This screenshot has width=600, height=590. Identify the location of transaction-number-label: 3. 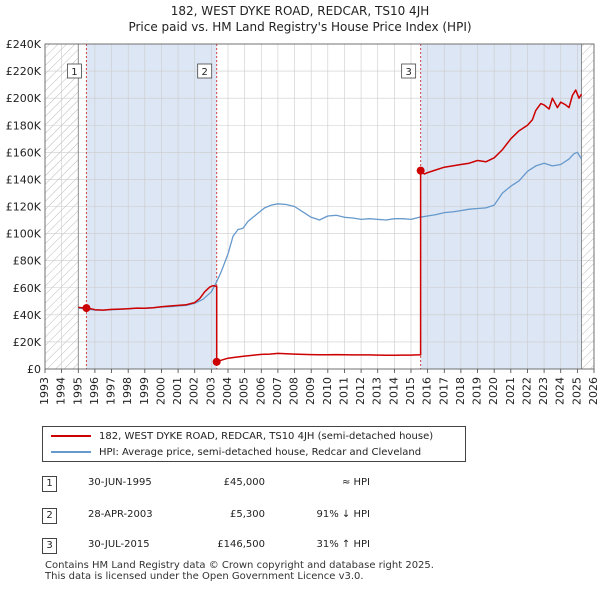
(408, 72).